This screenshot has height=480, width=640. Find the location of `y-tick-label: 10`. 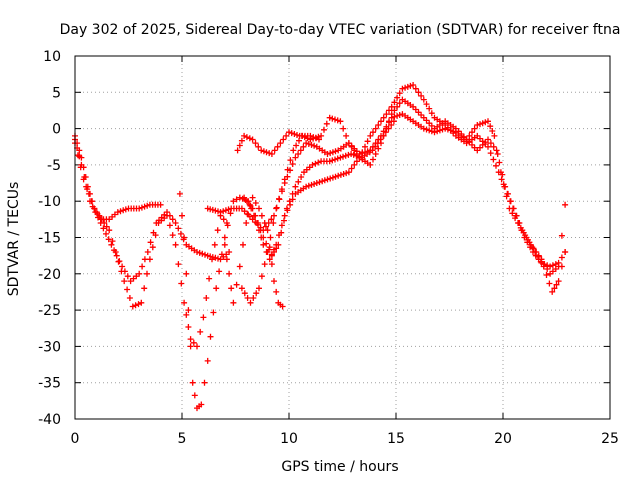

y-tick-label: 10 is located at coordinates (52, 57).